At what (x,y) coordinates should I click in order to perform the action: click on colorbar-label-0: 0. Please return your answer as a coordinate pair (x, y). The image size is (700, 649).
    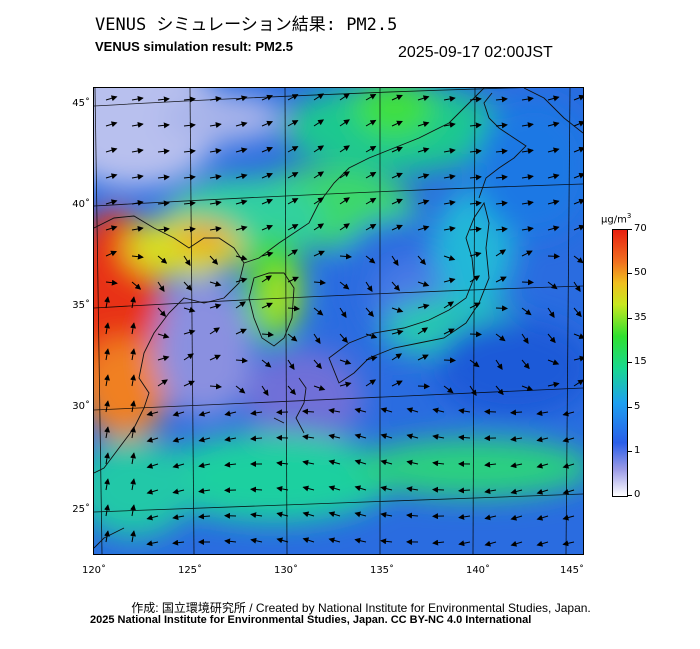
    Looking at the image, I should click on (637, 494).